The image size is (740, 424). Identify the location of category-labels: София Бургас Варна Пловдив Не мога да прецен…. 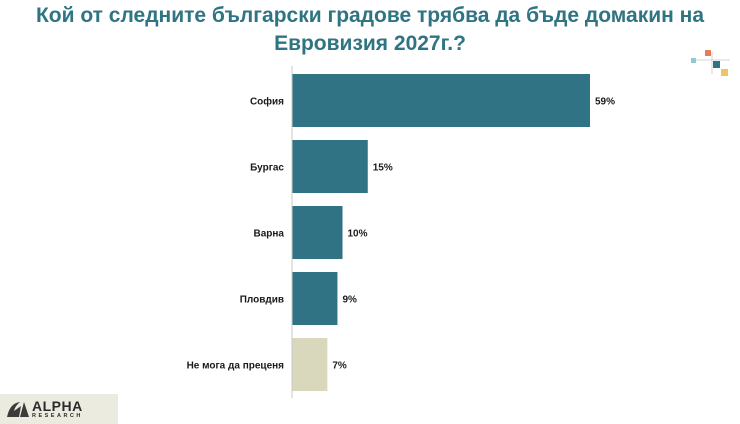
(236, 234).